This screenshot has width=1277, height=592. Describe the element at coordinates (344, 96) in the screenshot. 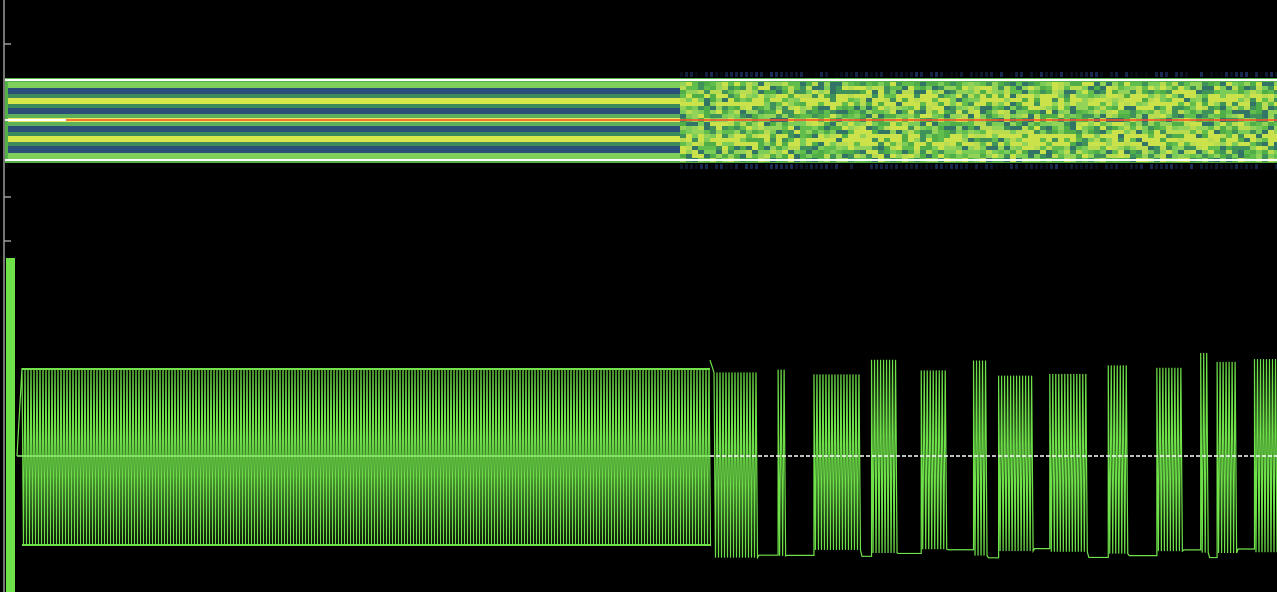

I see `spectrogram-band` at that location.